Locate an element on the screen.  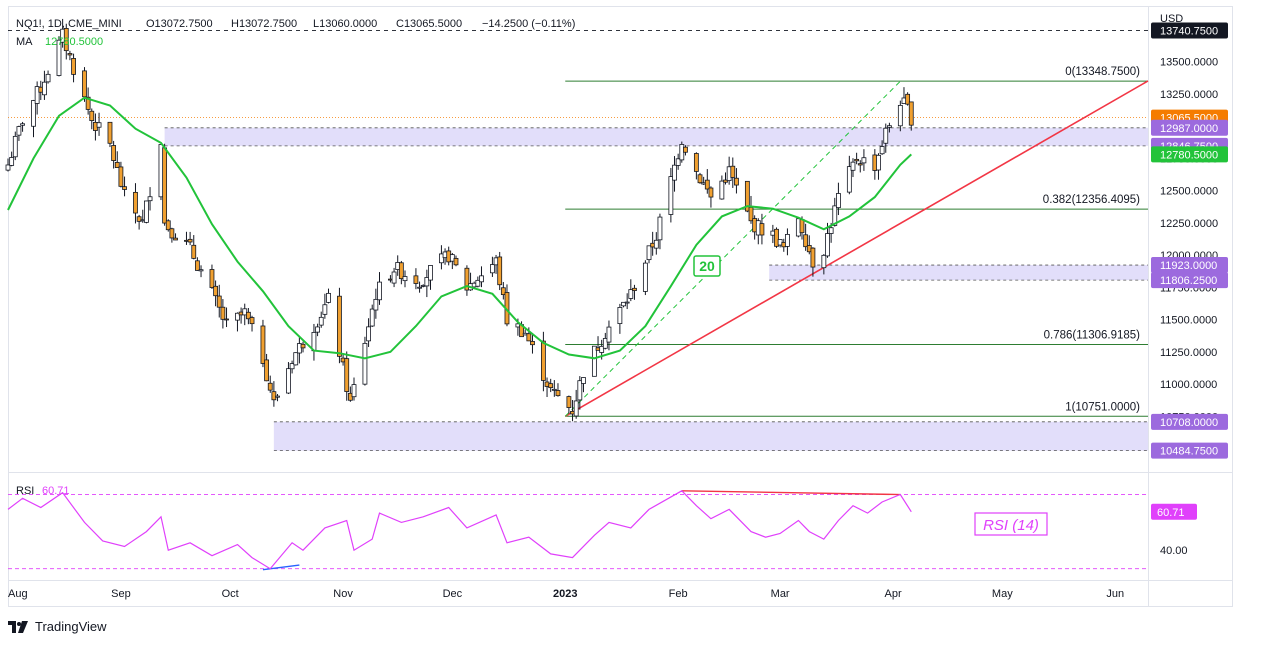
price-tag-text: 12780.5000 is located at coordinates (1189, 155).